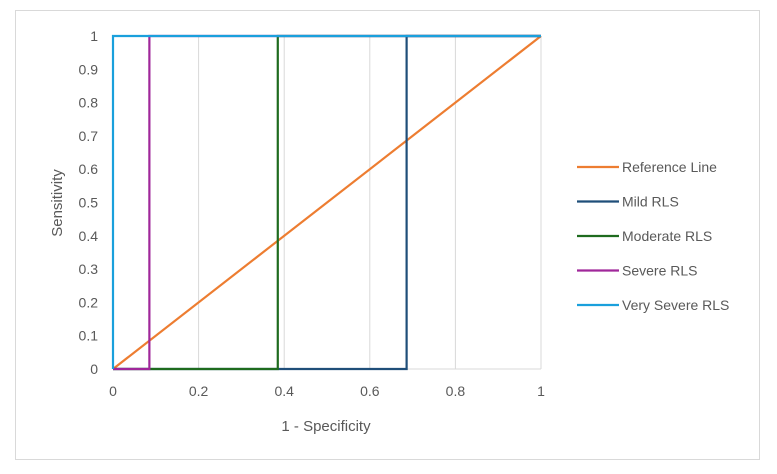 Image resolution: width=777 pixels, height=474 pixels. I want to click on y-axis-title: Sensitivity, so click(57, 203).